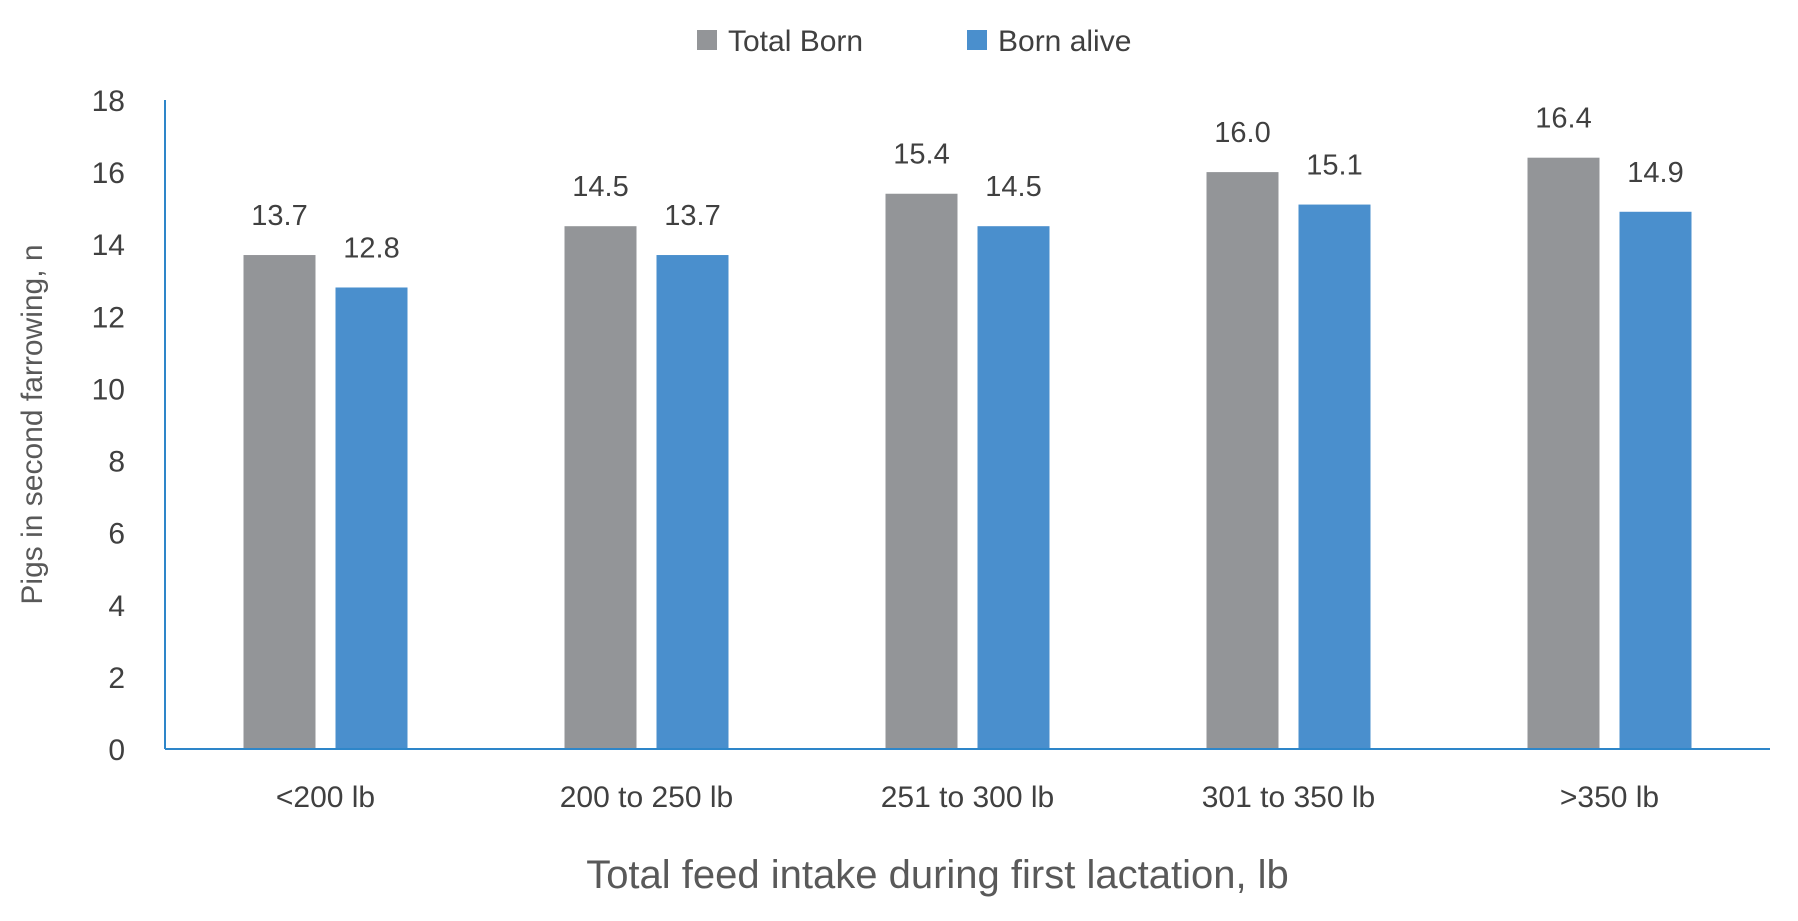 The image size is (1798, 921). Describe the element at coordinates (116, 534) in the screenshot. I see `y-tick-label: 6` at that location.